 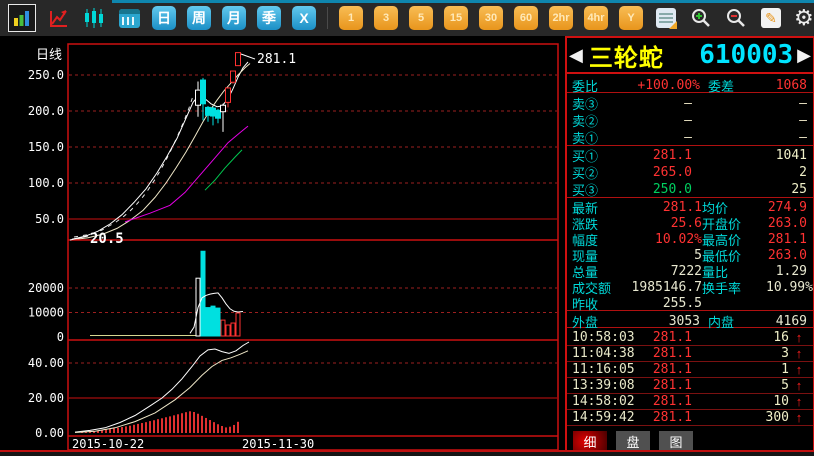 What do you see at coordinates (269, 18) in the screenshot?
I see `period-button-季: 季` at bounding box center [269, 18].